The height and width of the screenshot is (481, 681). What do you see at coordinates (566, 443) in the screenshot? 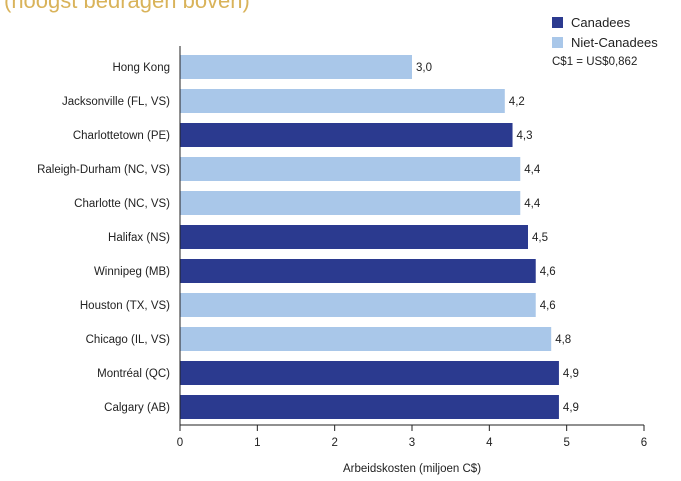
I see `x-tick-label: 5` at bounding box center [566, 443].